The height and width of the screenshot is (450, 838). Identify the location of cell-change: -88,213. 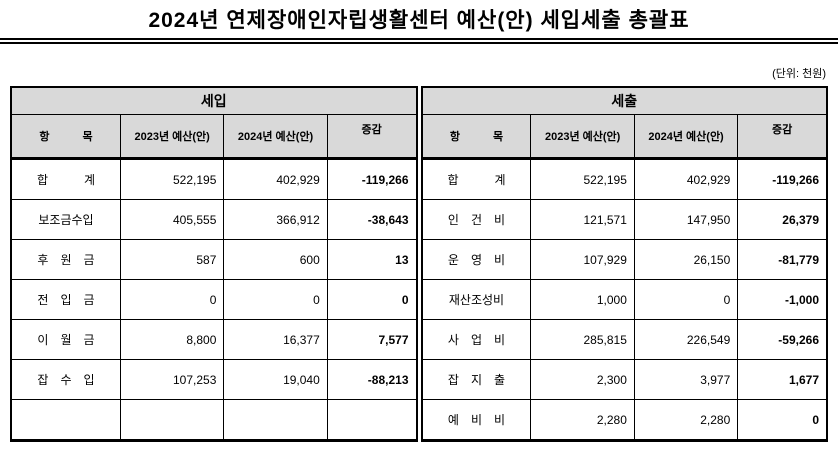
(372, 379).